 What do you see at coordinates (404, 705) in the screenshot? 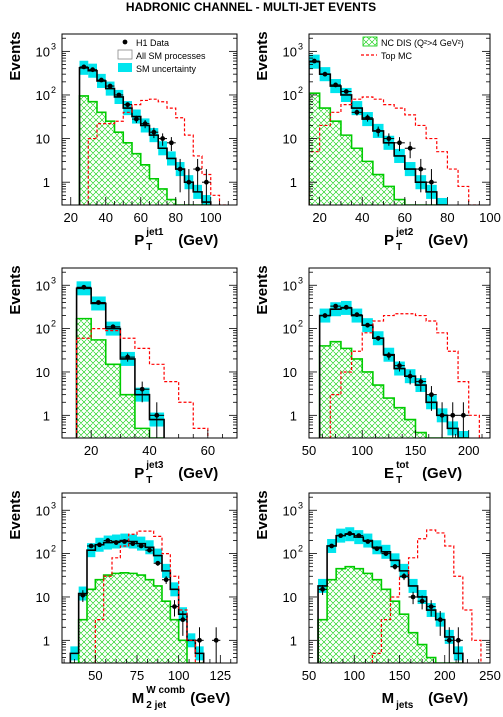
I see `x-axis-label-subscript: jets` at bounding box center [404, 705].